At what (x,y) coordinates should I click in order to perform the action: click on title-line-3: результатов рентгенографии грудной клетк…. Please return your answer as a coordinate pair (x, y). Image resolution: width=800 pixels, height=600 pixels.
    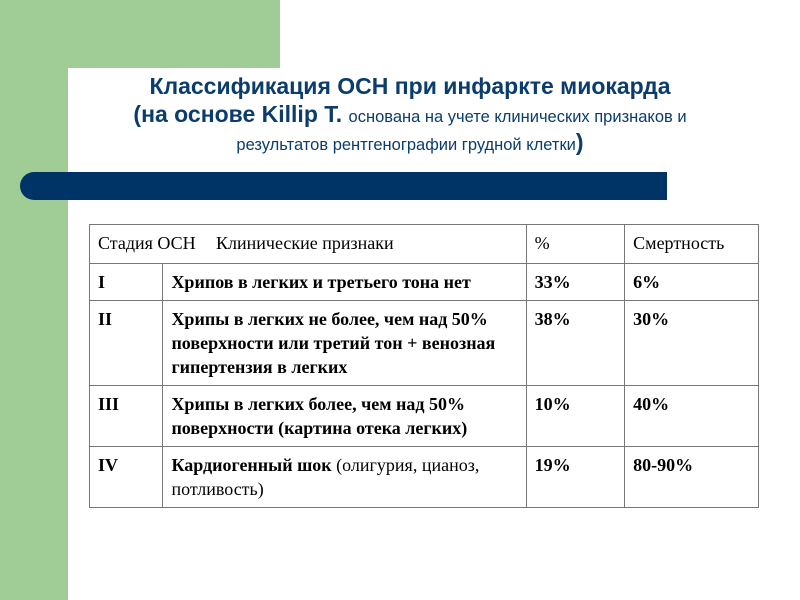
    Looking at the image, I should click on (410, 143).